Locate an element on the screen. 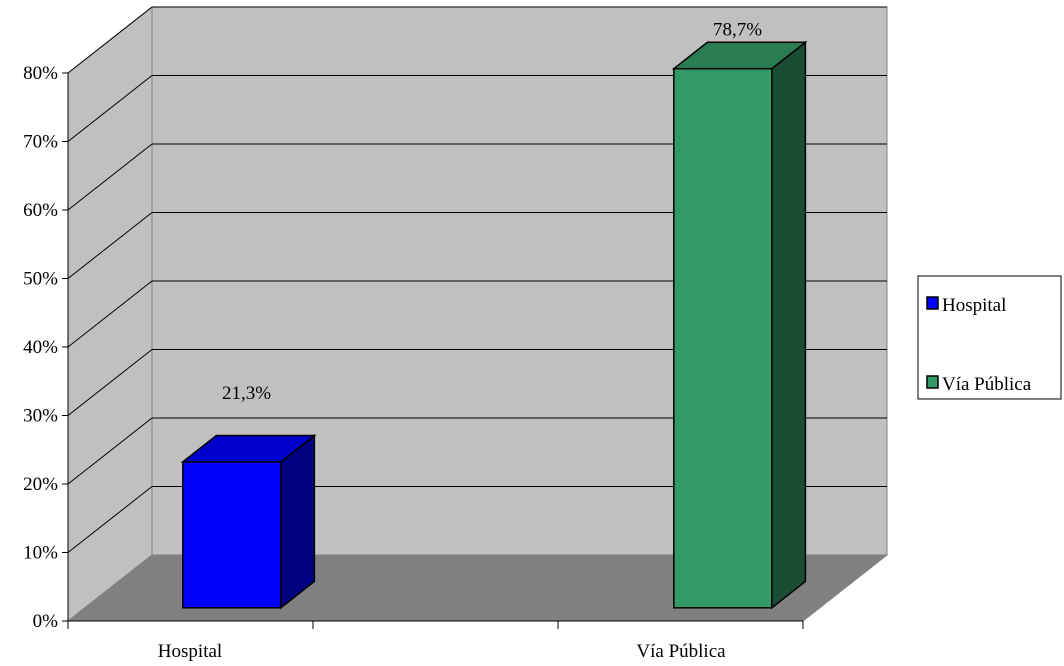 The height and width of the screenshot is (666, 1064). legend-box is located at coordinates (989, 337).